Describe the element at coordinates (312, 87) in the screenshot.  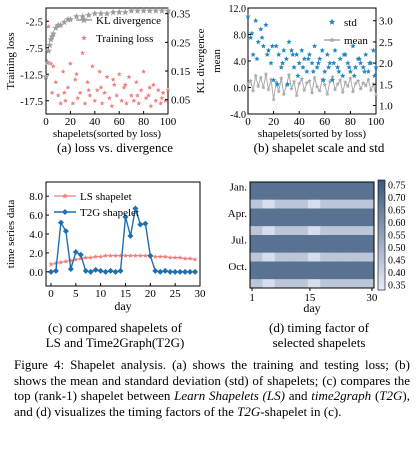
I see `mean-line` at that location.